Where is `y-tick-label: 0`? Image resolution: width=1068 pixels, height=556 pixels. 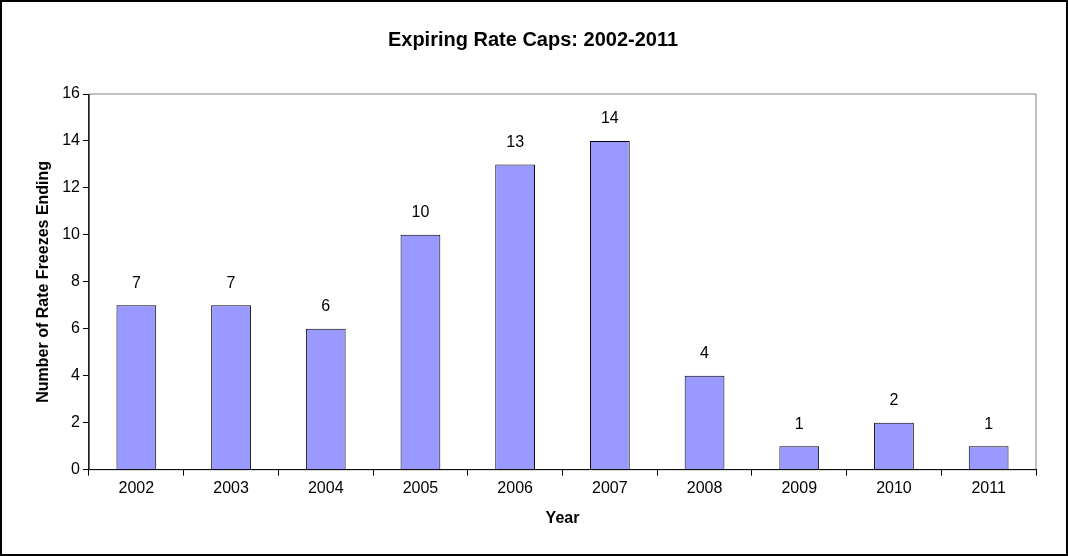
y-tick-label: 0 is located at coordinates (76, 469).